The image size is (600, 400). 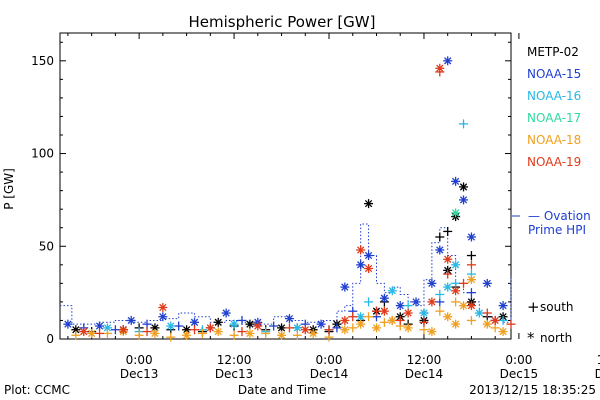 I want to click on legend-entry-noaa-17: NOAA-17, so click(x=554, y=118).